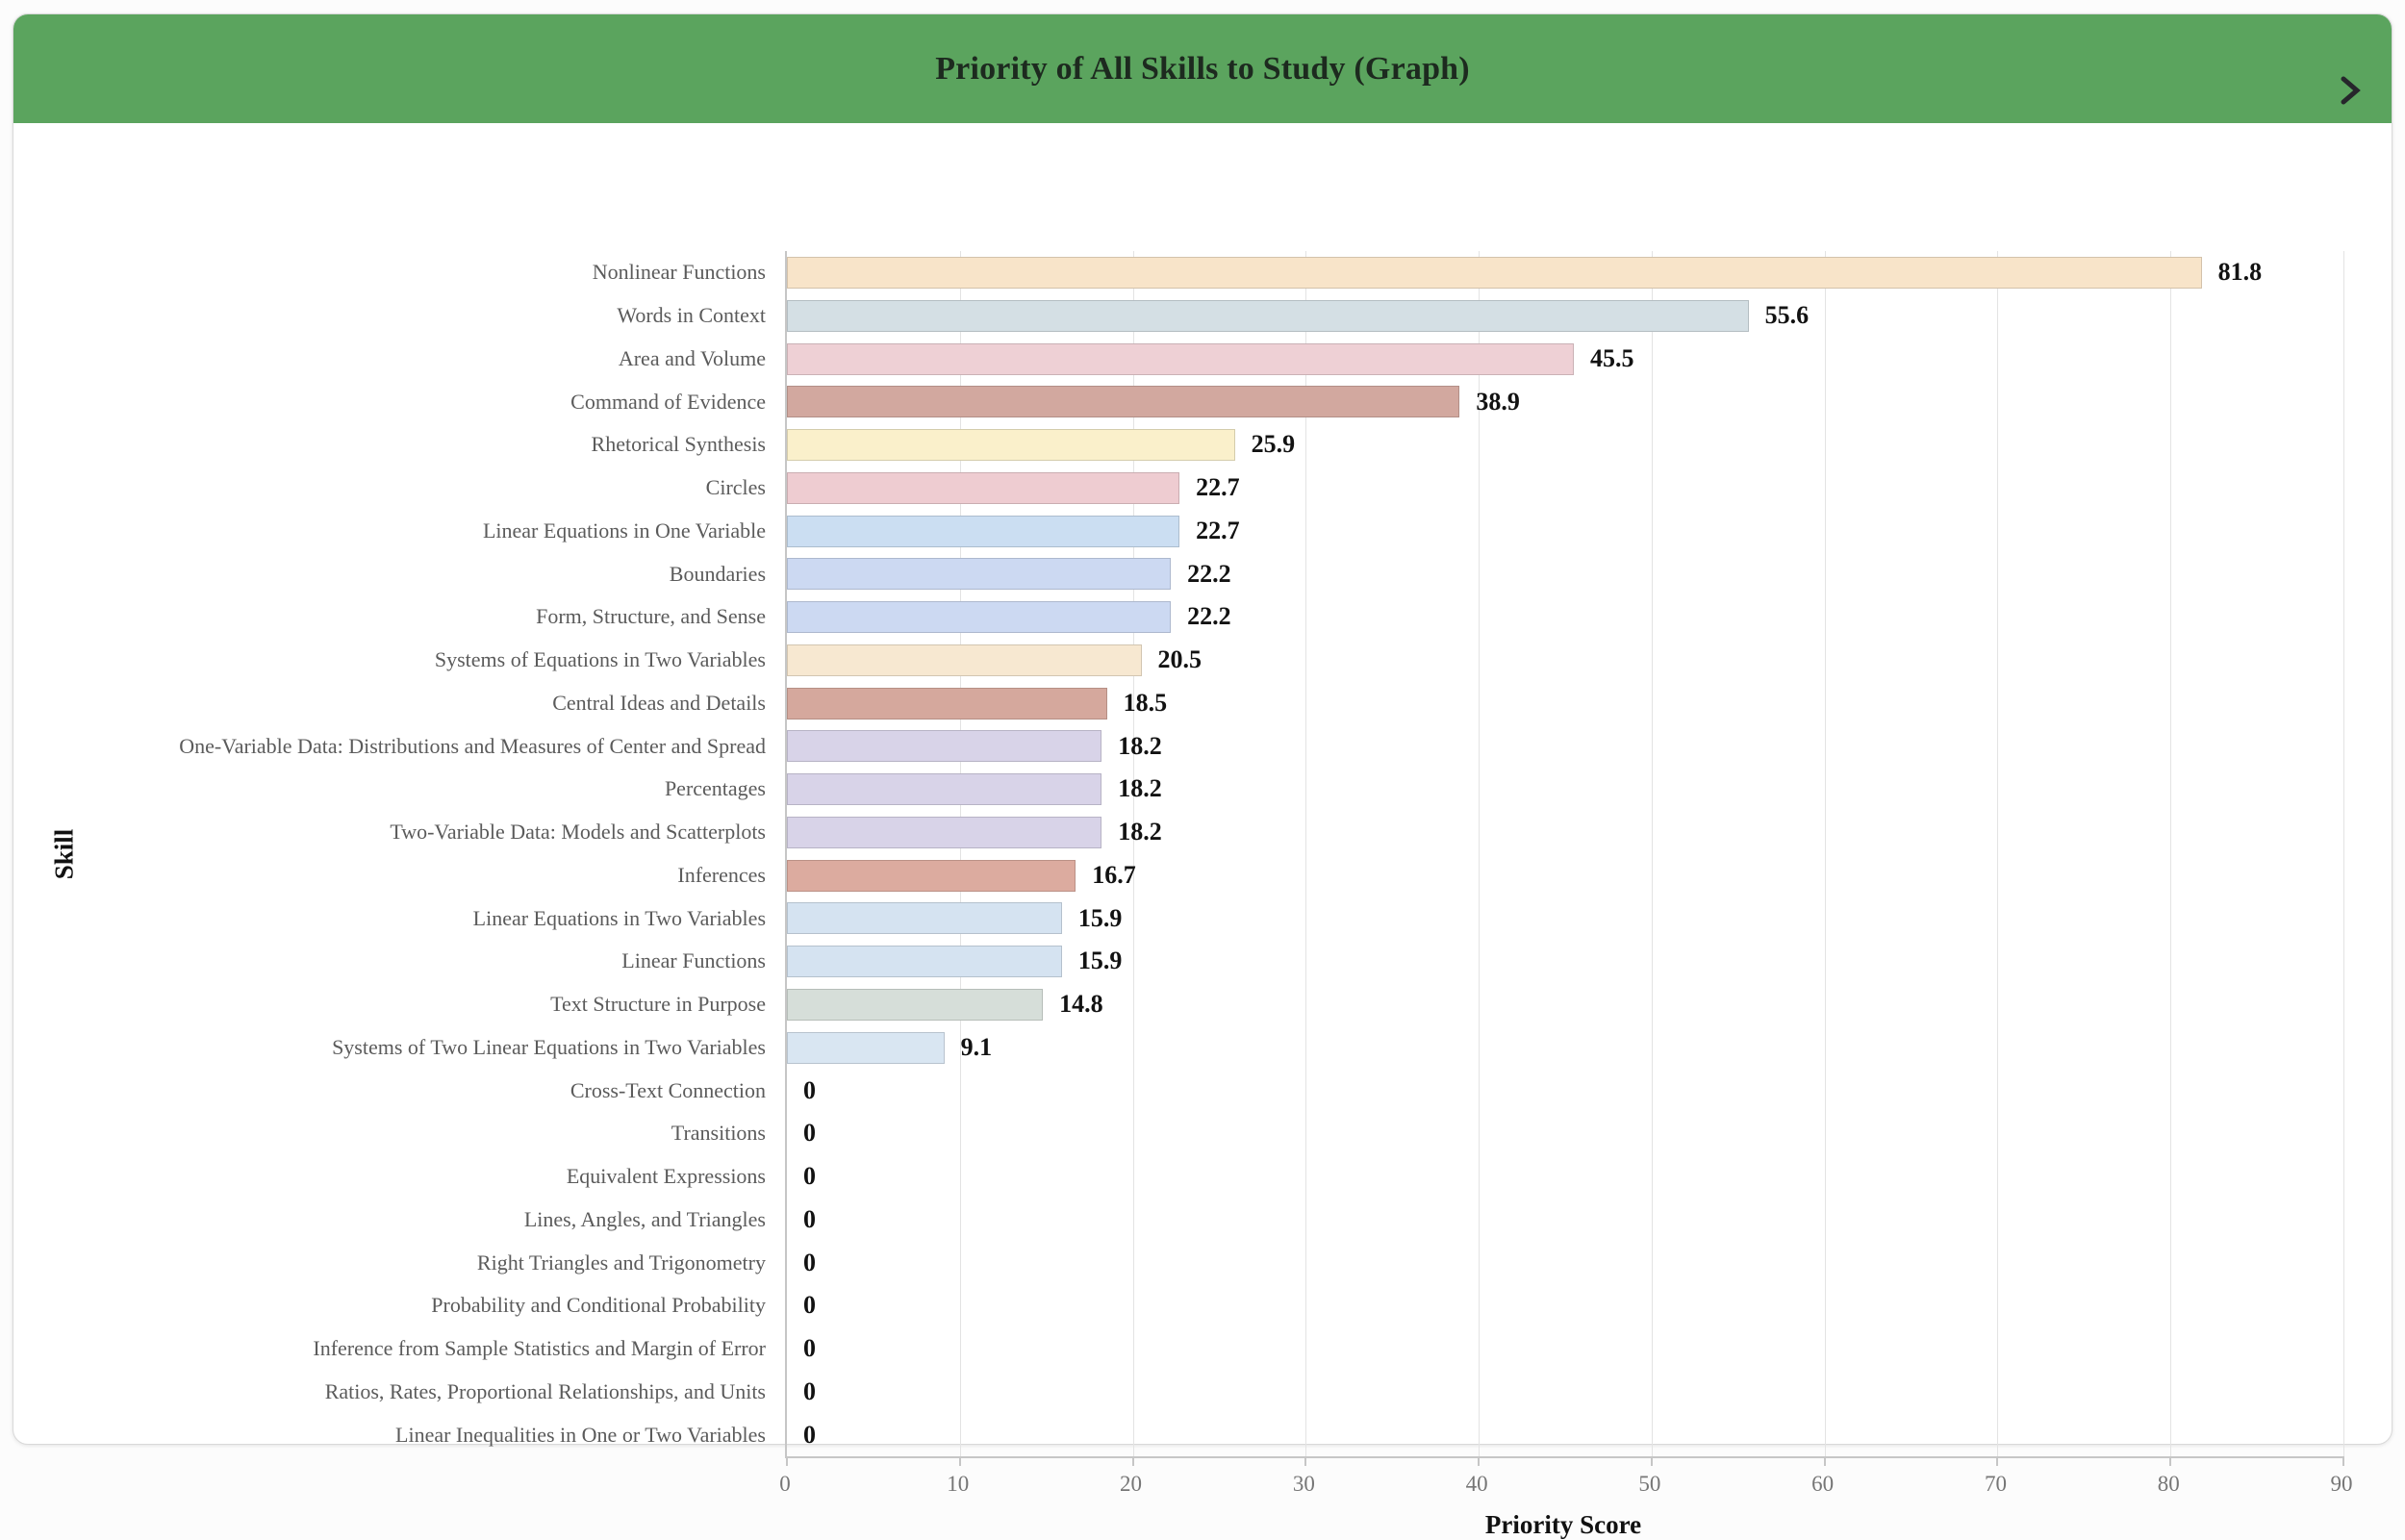 Image resolution: width=2405 pixels, height=1540 pixels. Describe the element at coordinates (1565, 531) in the screenshot. I see `chart-row: 22.7` at that location.